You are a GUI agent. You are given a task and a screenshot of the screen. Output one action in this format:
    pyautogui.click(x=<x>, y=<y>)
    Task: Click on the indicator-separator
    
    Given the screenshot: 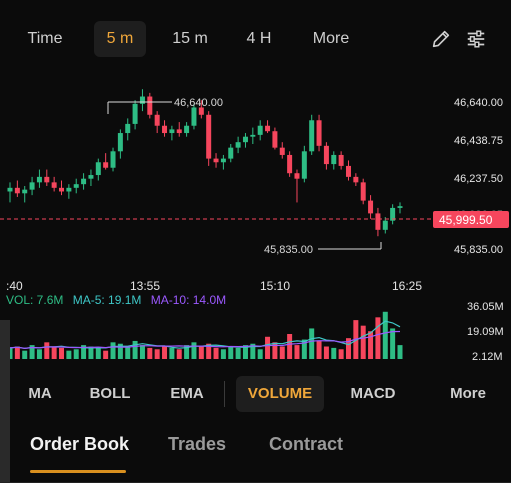 What is the action you would take?
    pyautogui.click(x=224, y=394)
    